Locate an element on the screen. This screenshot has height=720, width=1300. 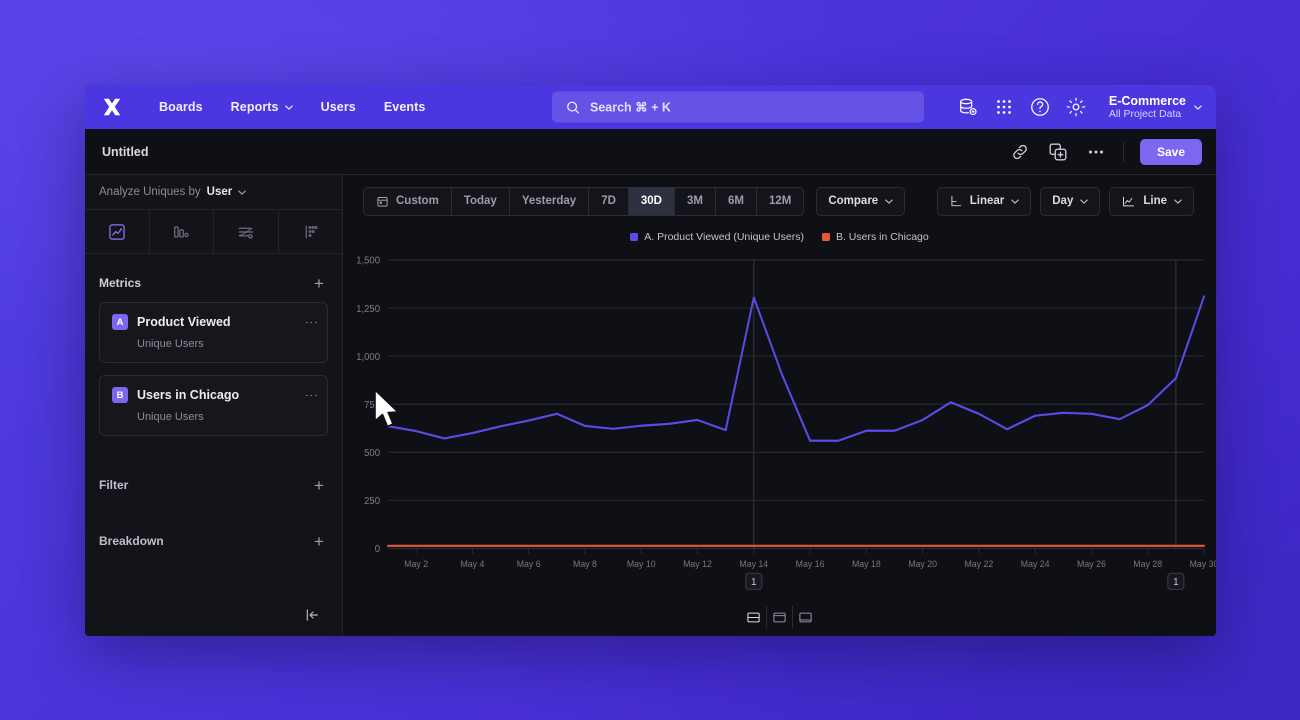
table-tab is located at coordinates (311, 231).